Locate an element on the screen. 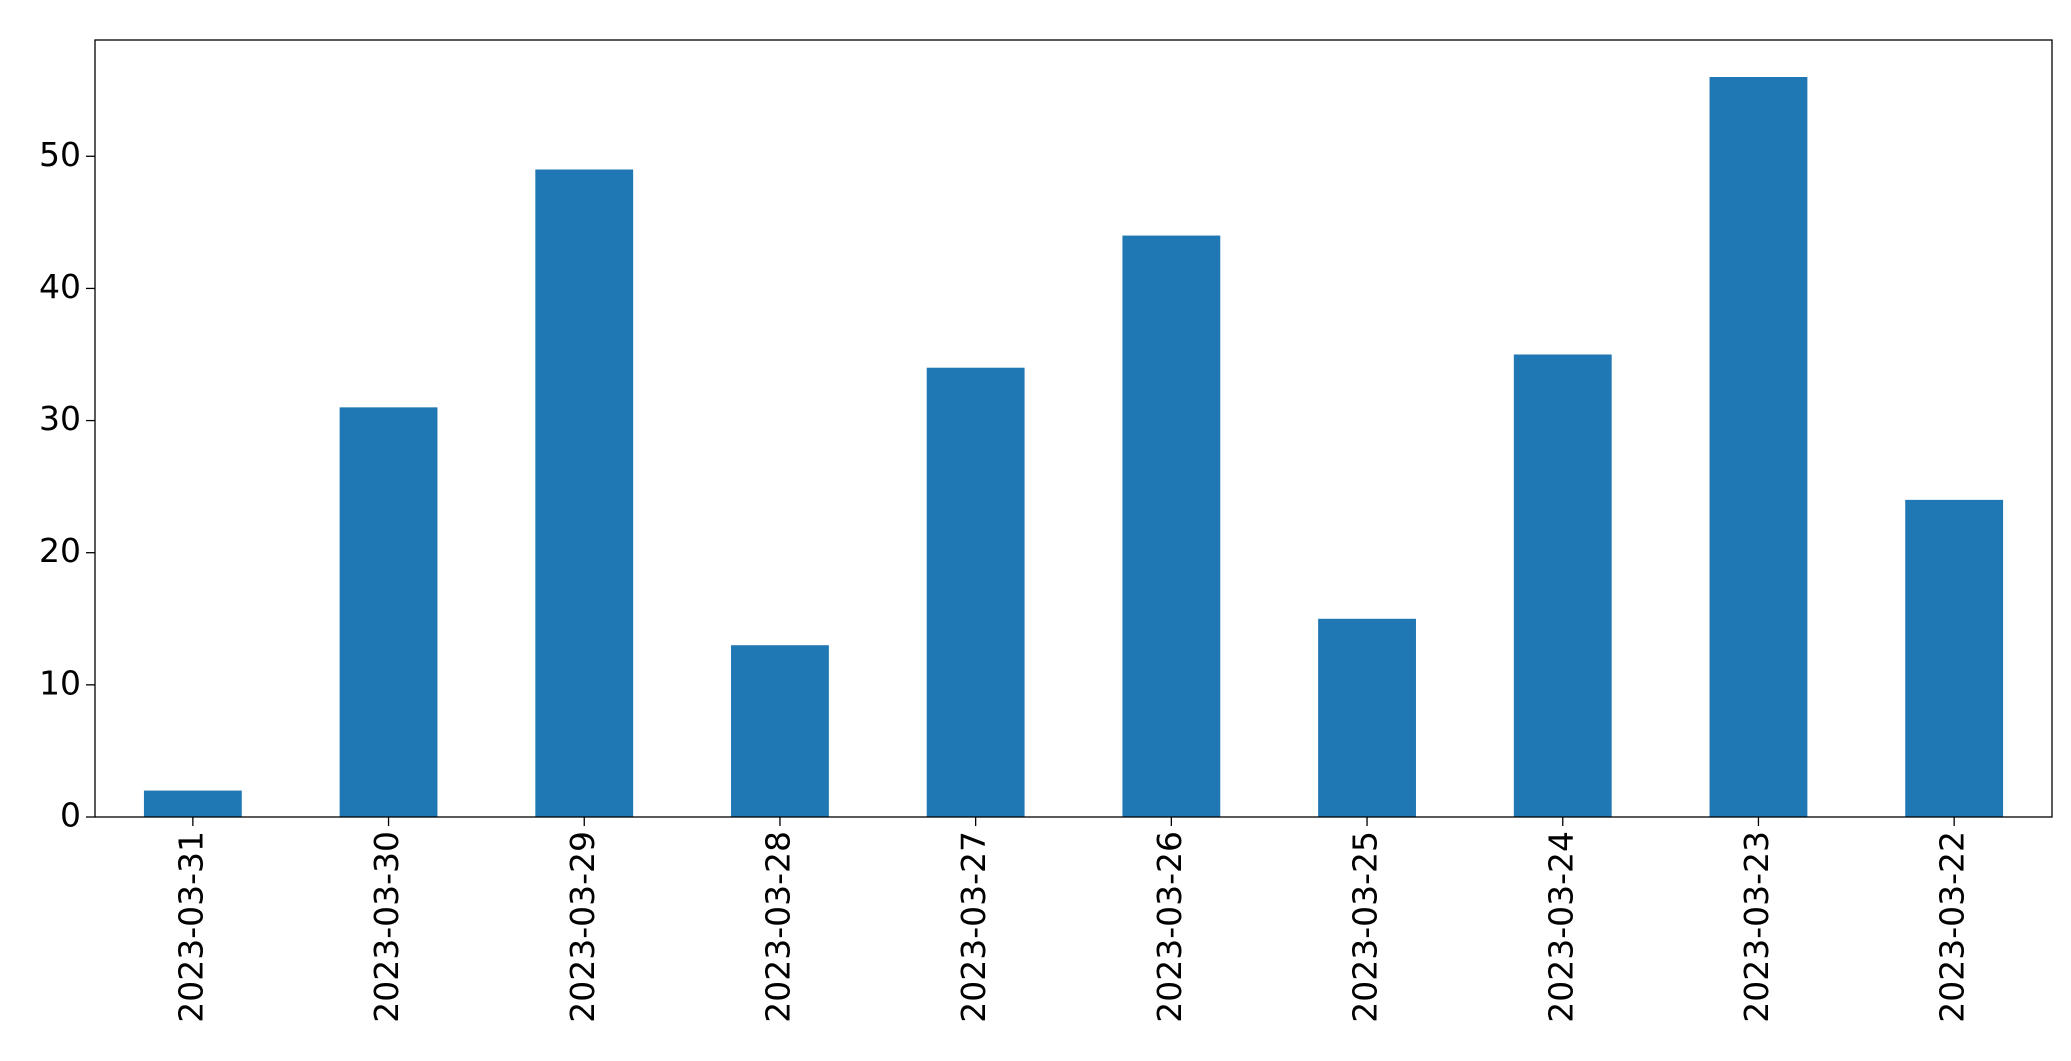 The image size is (2071, 1061). x-tick-label: 2023-03-29 is located at coordinates (582, 927).